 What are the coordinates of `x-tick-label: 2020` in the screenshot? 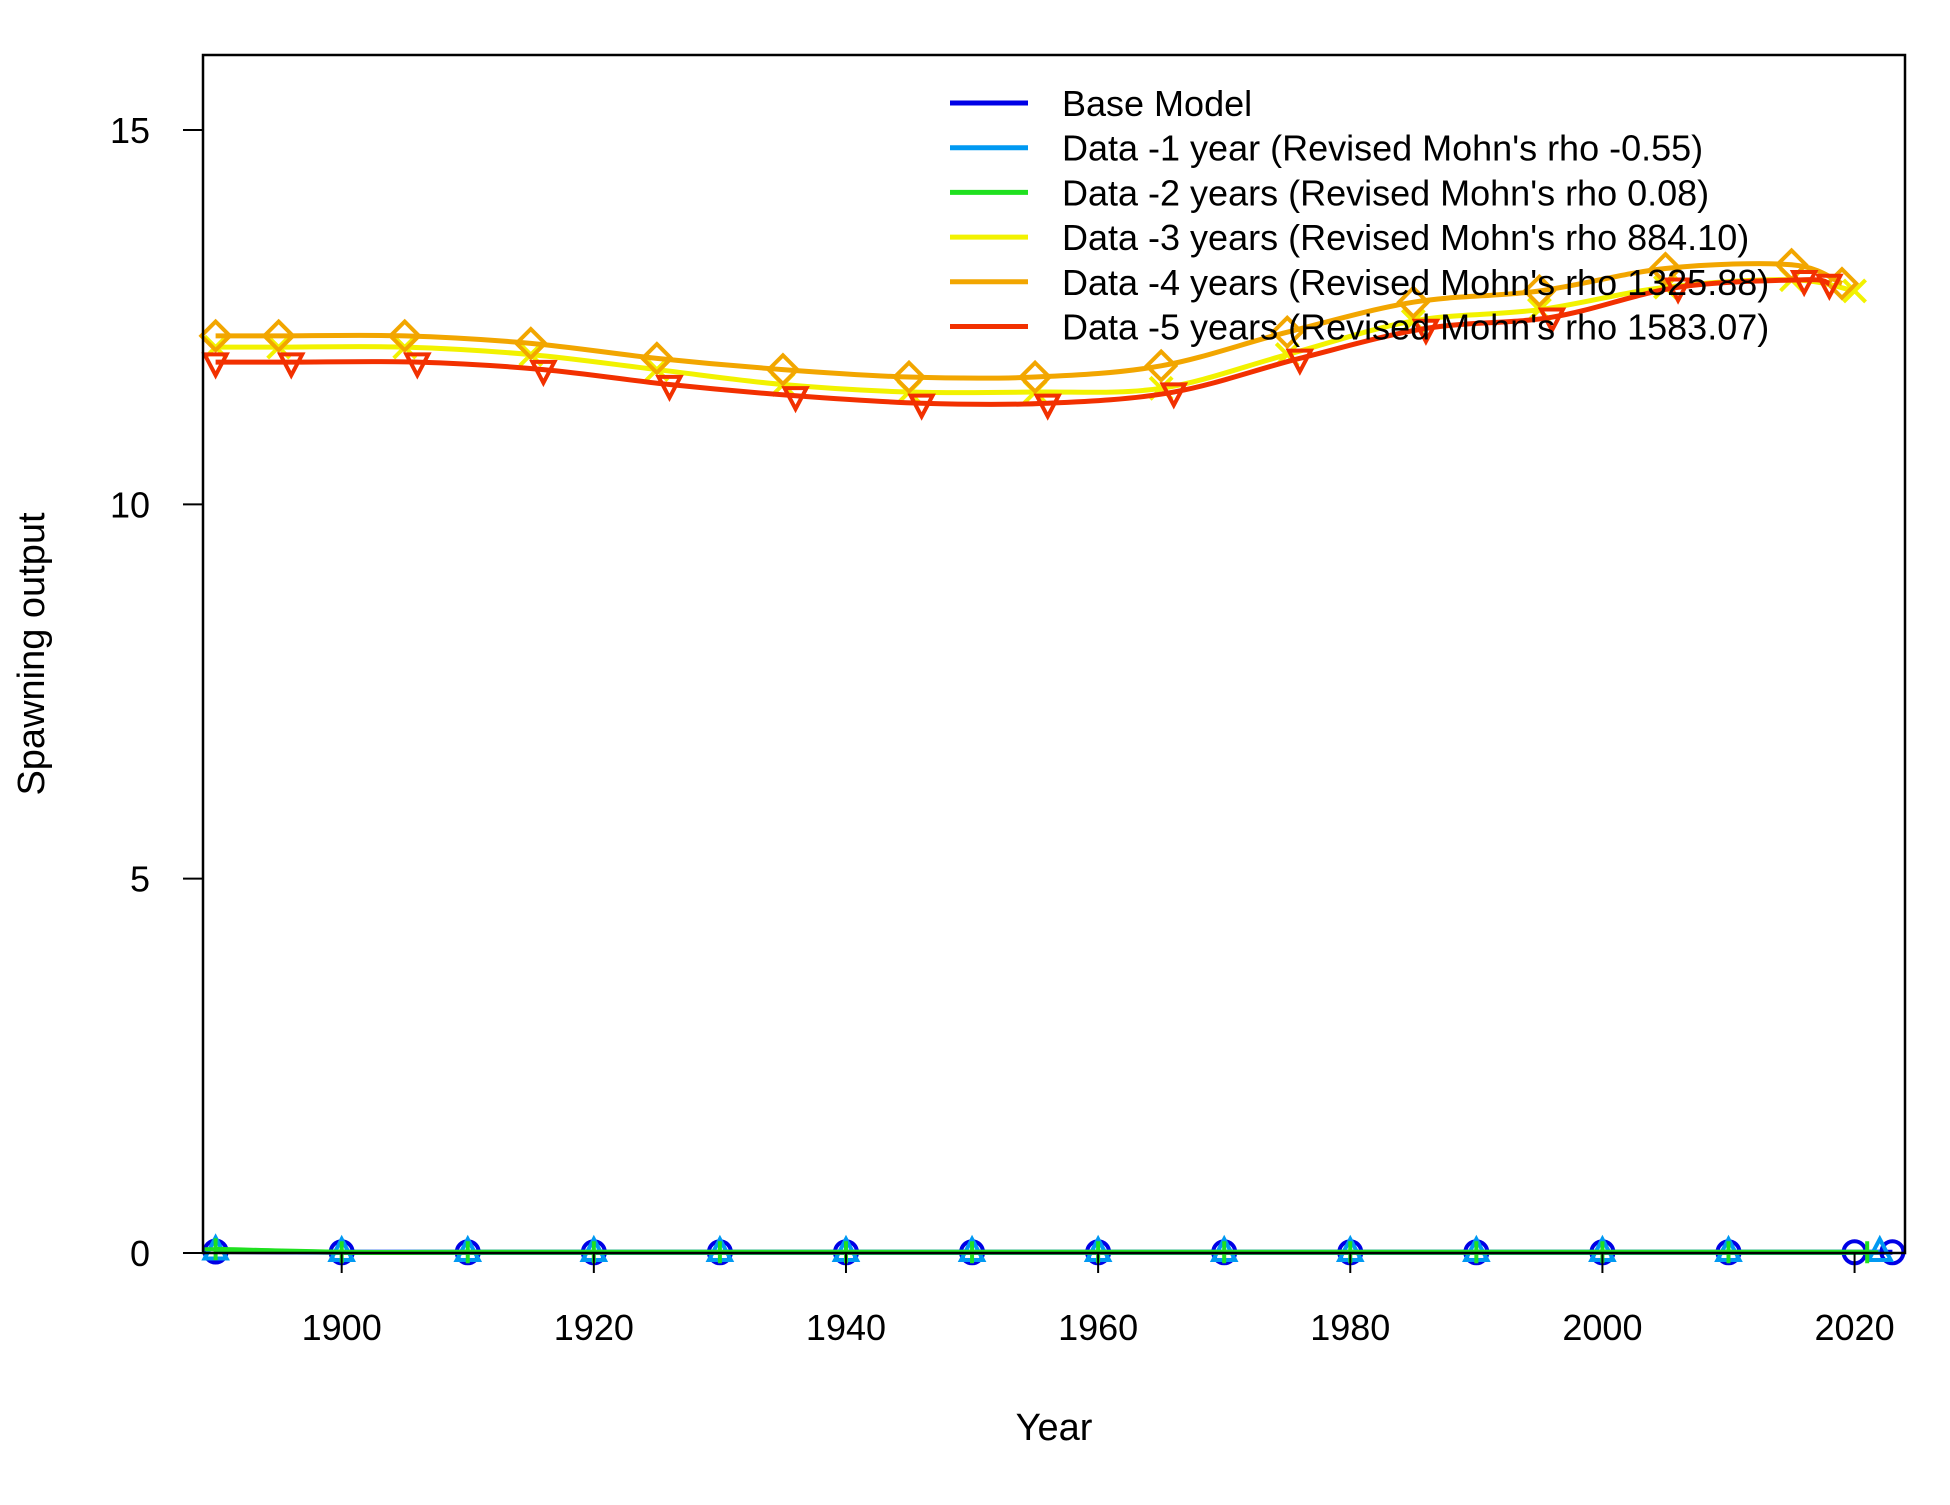 It's located at (1855, 1327).